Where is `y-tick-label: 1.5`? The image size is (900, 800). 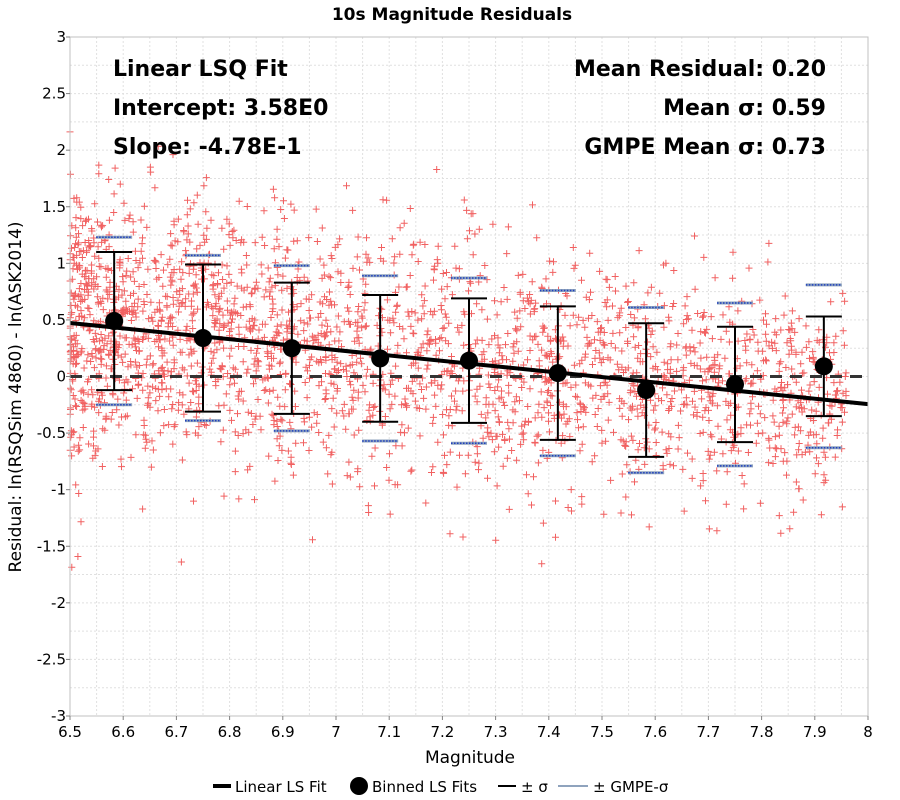 y-tick-label: 1.5 is located at coordinates (54, 207).